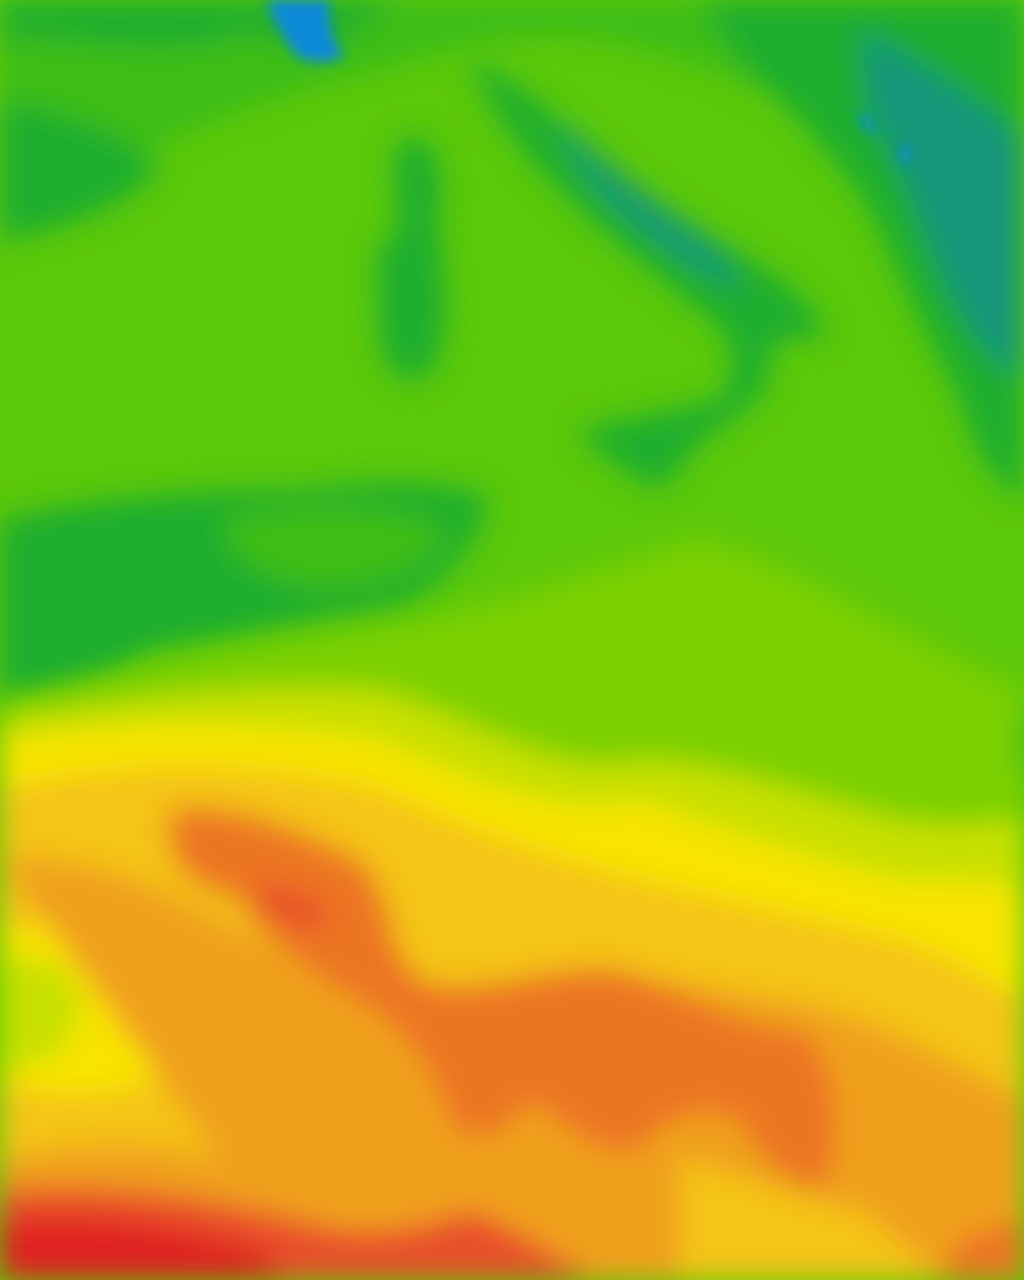 Image resolution: width=1024 pixels, height=1280 pixels. What do you see at coordinates (306, 31) in the screenshot?
I see `alps-blue-lake` at bounding box center [306, 31].